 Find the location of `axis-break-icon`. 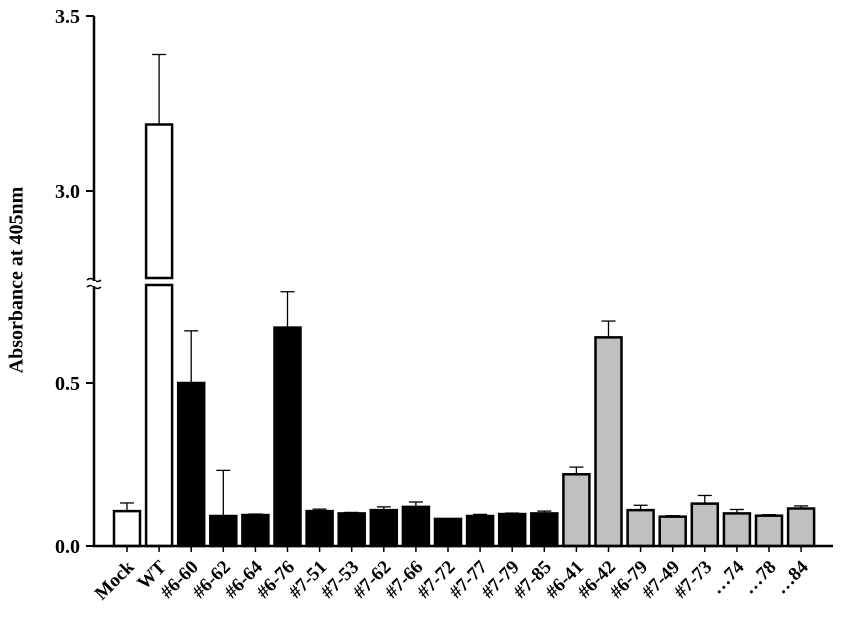

axis-break-icon is located at coordinates (94, 283).